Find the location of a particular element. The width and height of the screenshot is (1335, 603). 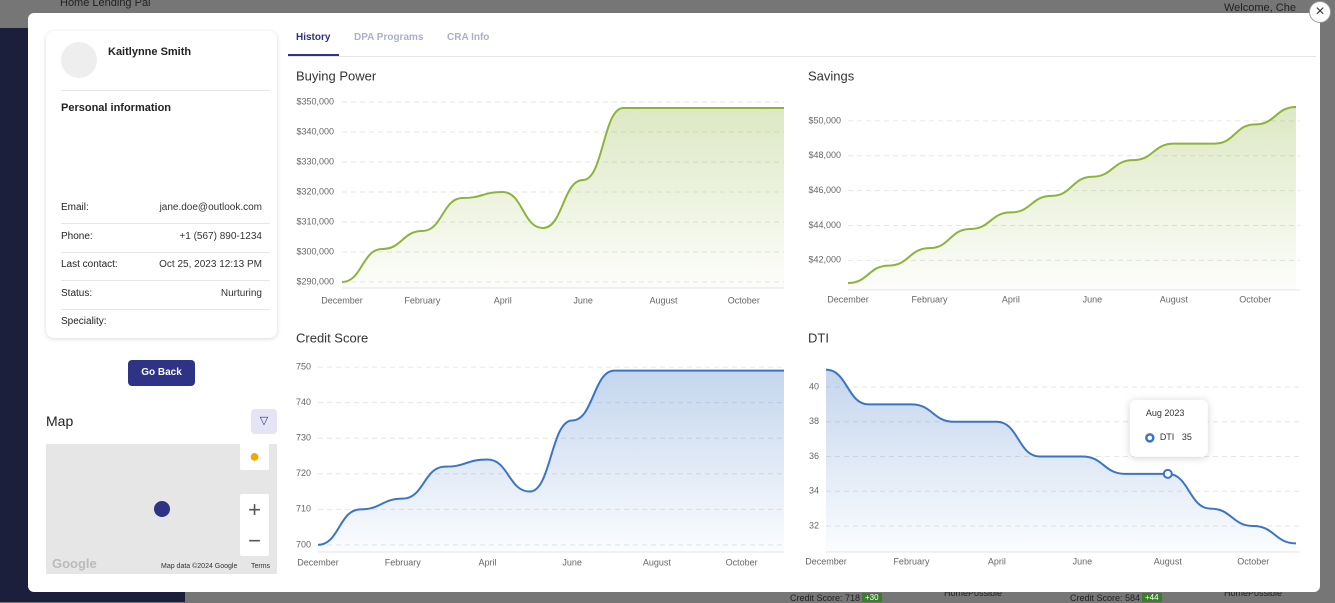

bg-badge: +30 is located at coordinates (872, 597).